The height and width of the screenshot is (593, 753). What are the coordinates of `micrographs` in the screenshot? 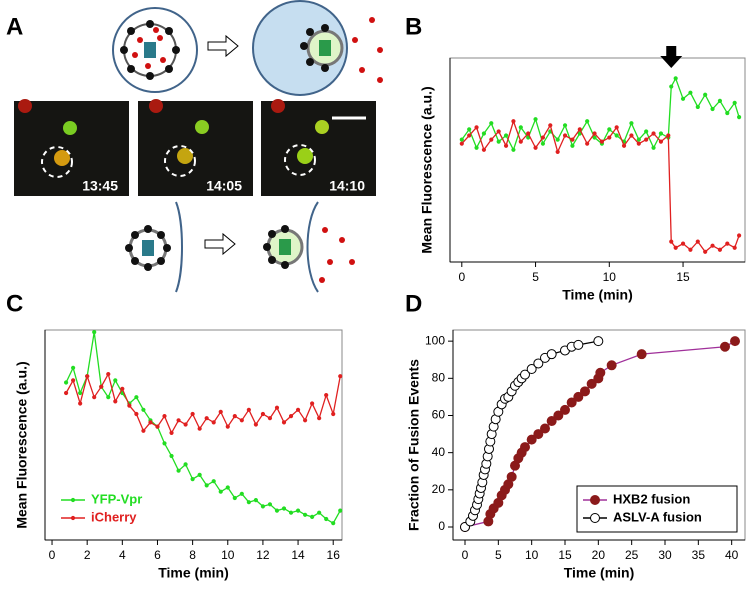 It's located at (195, 147).